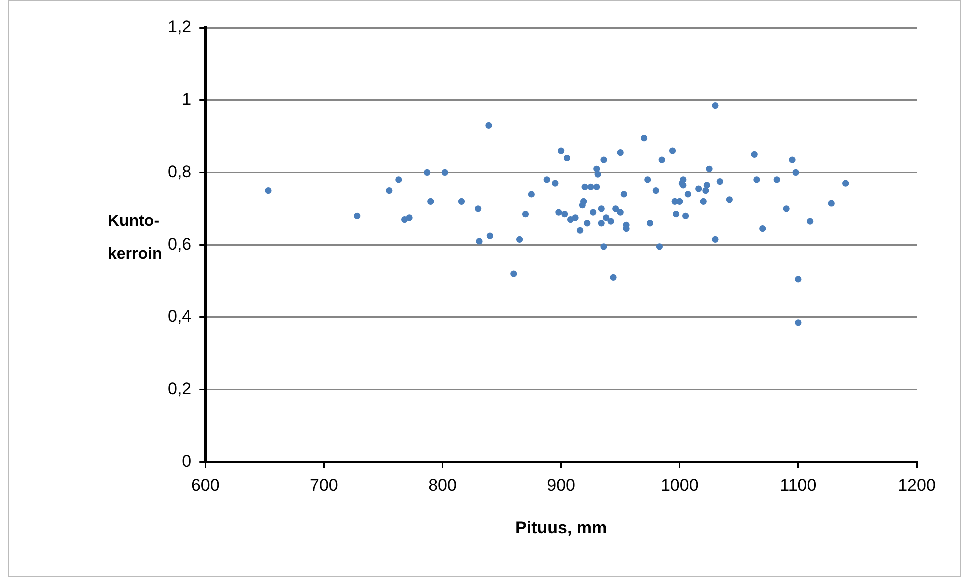  I want to click on x-tick-label: 900, so click(561, 486).